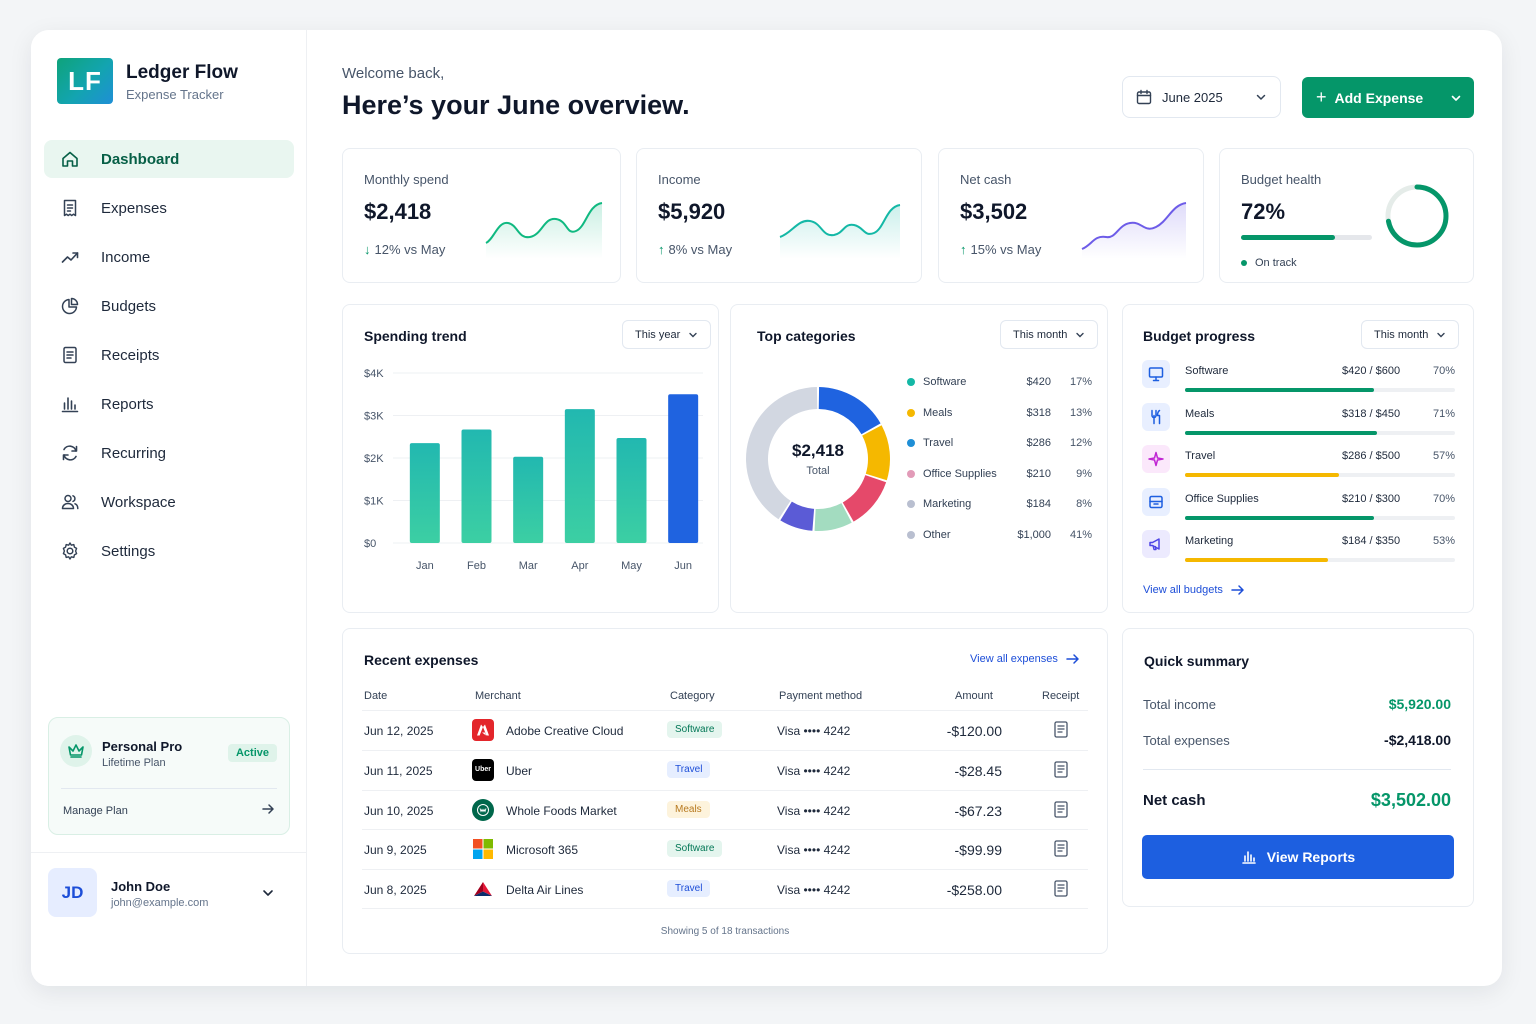 The height and width of the screenshot is (1024, 1536). Describe the element at coordinates (483, 809) in the screenshot. I see `whole-foods-logo-icon` at that location.